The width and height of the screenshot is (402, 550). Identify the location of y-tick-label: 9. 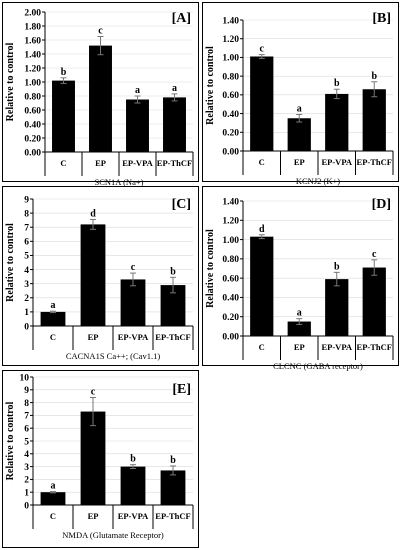
(26, 391).